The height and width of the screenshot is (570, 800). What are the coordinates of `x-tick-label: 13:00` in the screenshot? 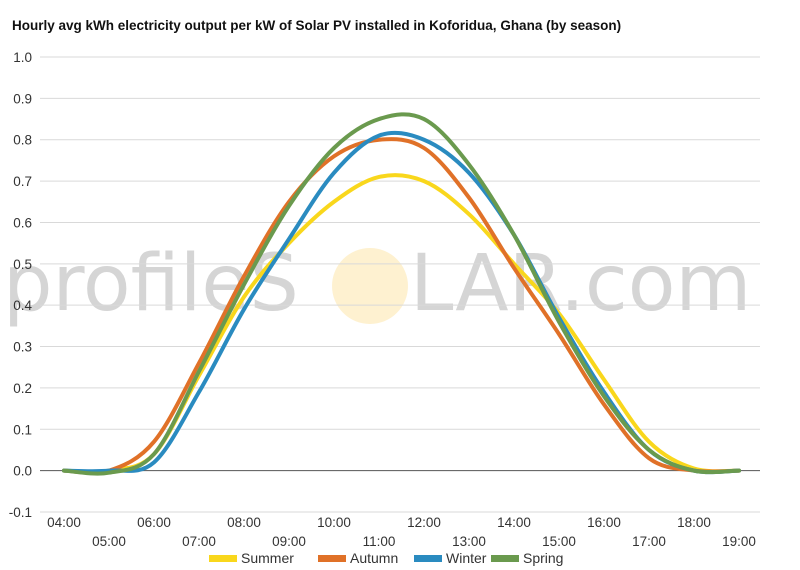 It's located at (469, 541).